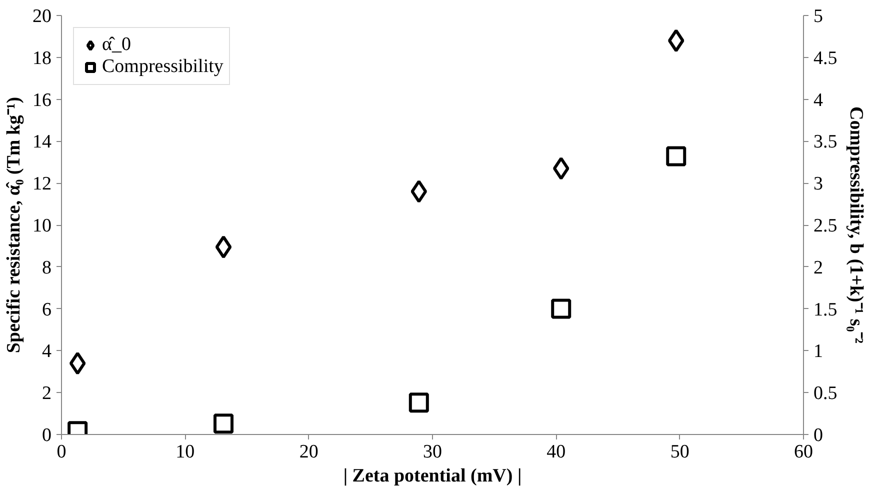 The height and width of the screenshot is (489, 869). Describe the element at coordinates (826, 58) in the screenshot. I see `y2-tick-label: 4.5` at that location.